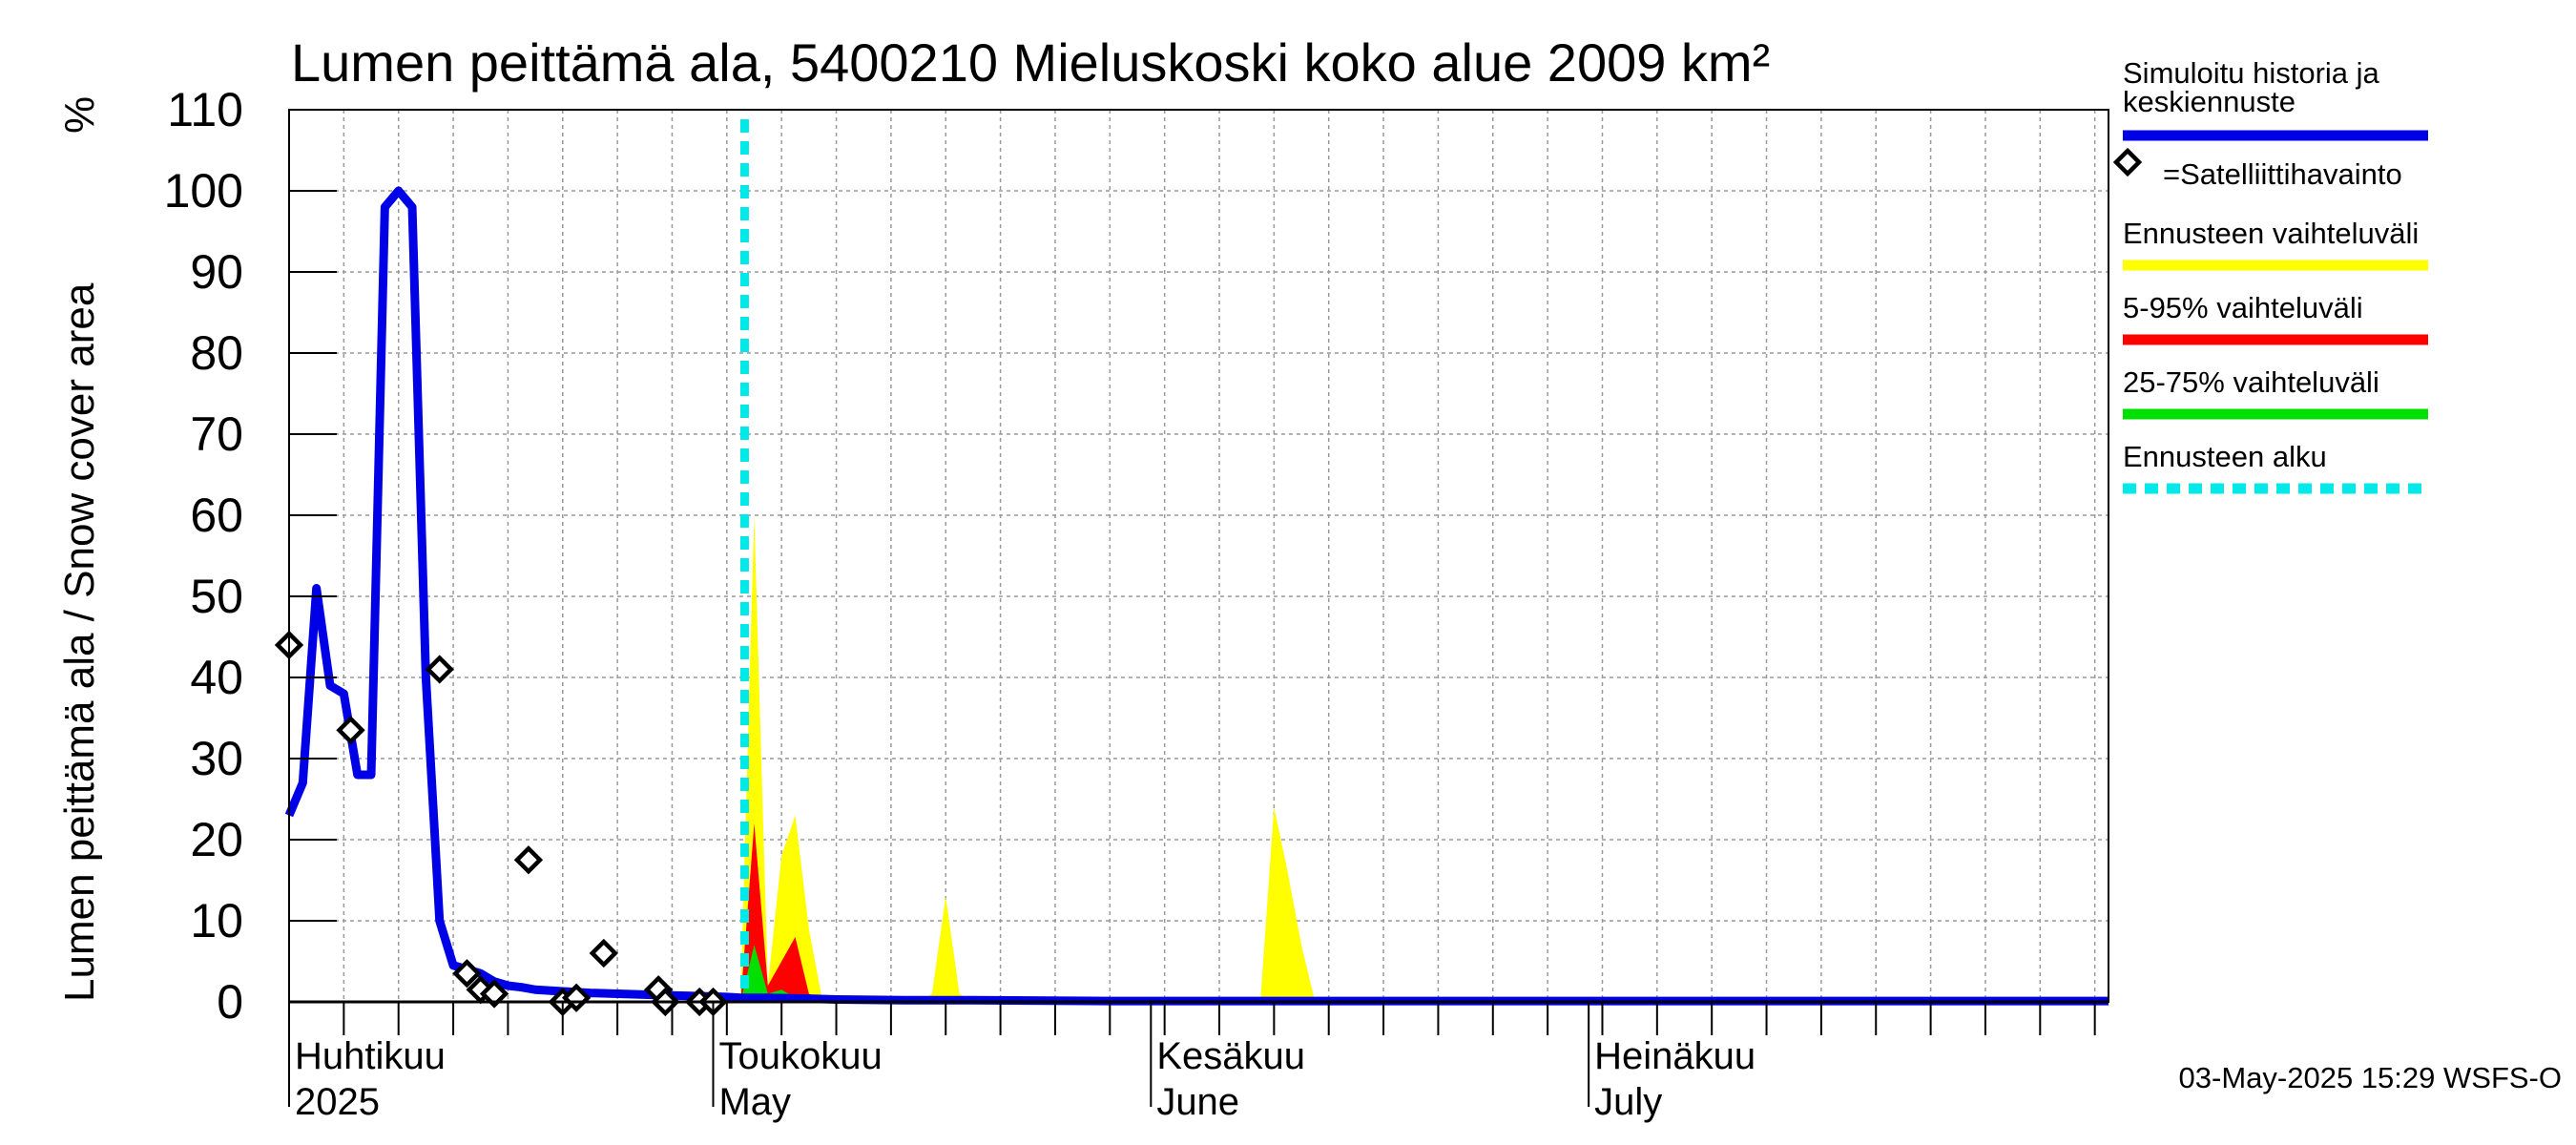  I want to click on month-label-en: July, so click(1628, 1102).